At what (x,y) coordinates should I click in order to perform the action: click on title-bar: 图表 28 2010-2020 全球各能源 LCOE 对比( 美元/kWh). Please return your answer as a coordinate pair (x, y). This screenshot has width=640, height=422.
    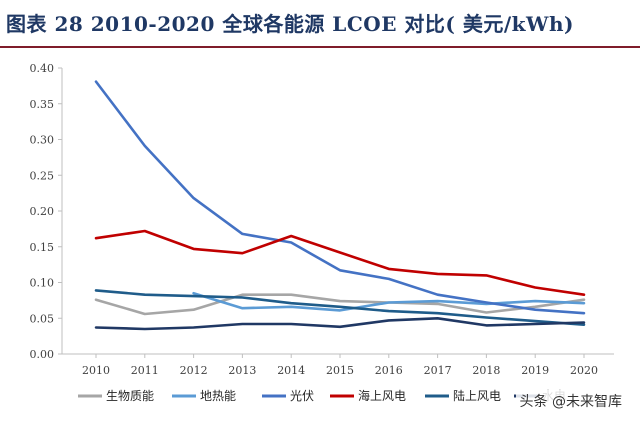
    Looking at the image, I should click on (320, 22).